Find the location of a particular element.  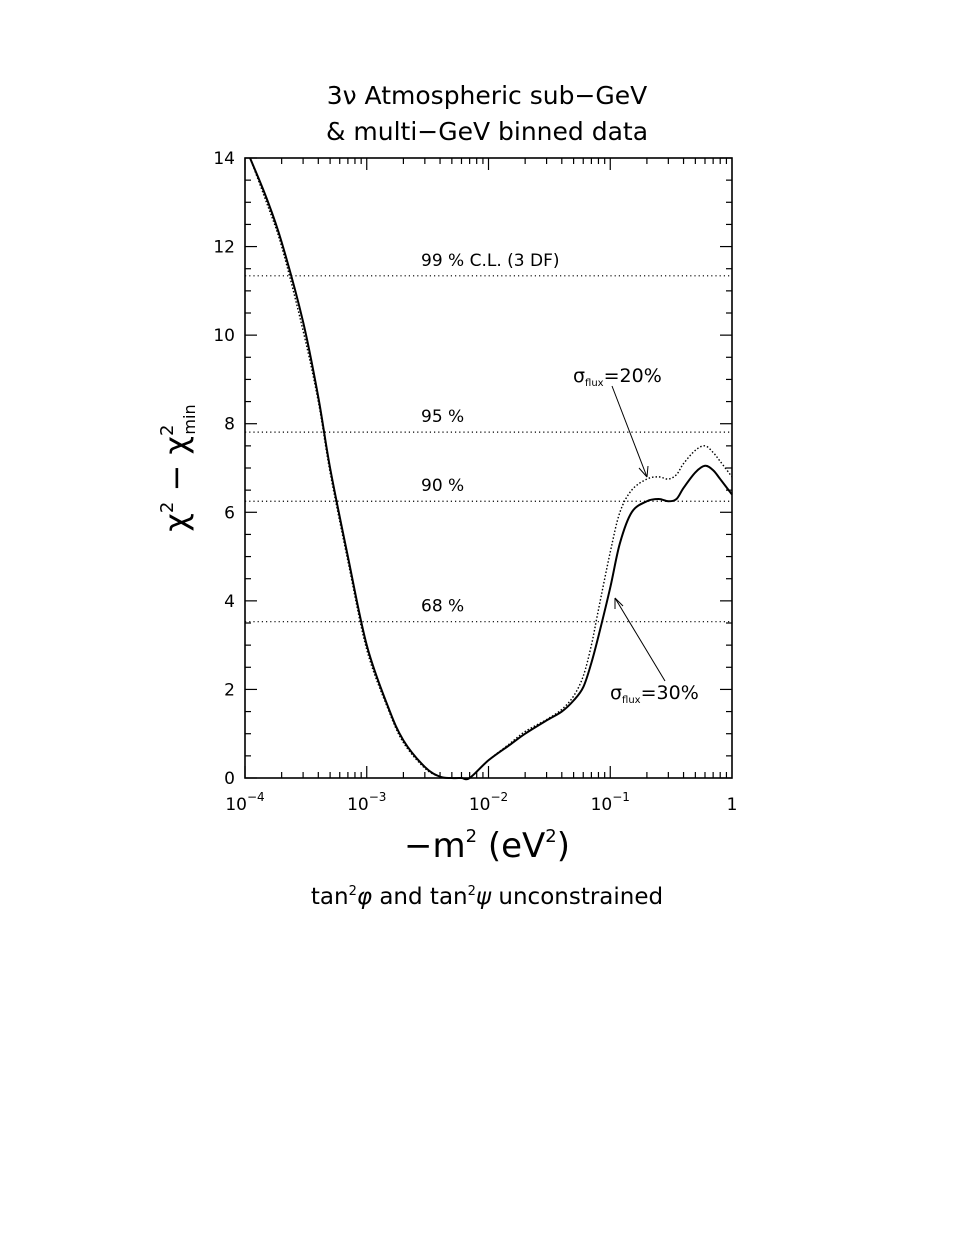

y-axis-label: χ2 − χ2 min is located at coordinates (178, 467).